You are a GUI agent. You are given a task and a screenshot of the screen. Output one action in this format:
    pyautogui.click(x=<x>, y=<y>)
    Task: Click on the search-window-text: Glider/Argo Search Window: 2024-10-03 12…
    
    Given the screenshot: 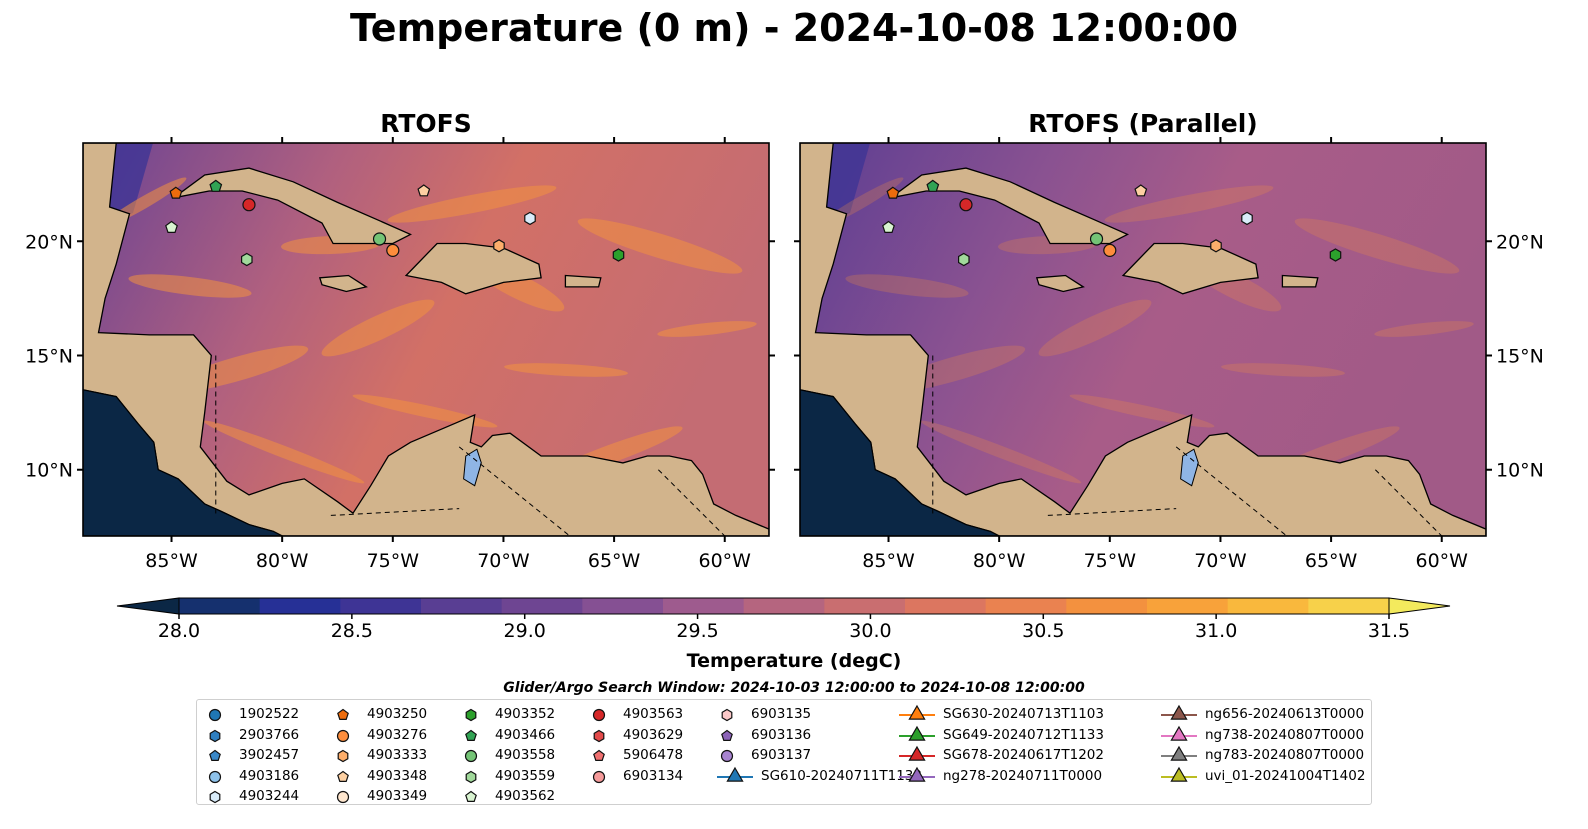 What is the action you would take?
    pyautogui.click(x=794, y=688)
    